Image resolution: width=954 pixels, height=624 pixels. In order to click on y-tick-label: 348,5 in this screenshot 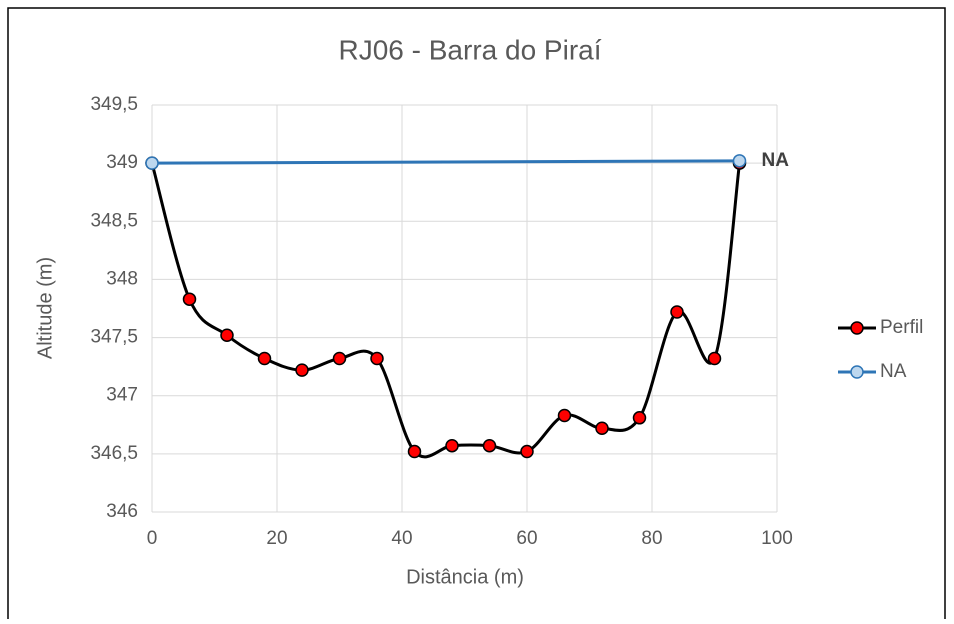, I will do `click(114, 220)`.